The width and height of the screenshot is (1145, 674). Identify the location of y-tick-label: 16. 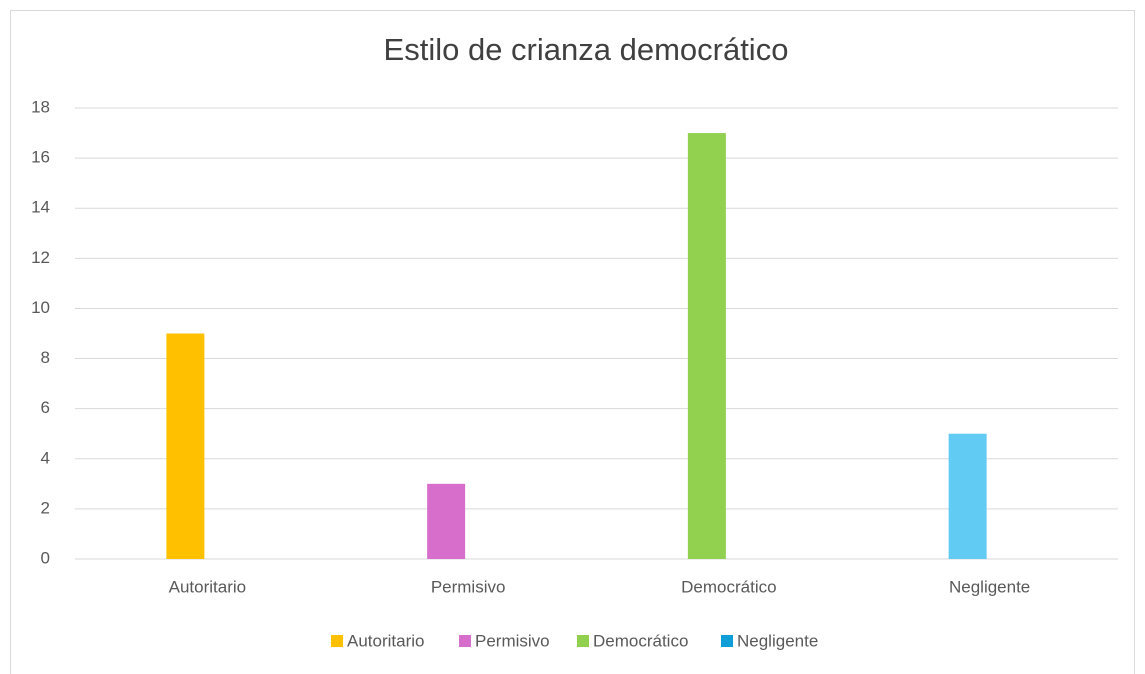
(40, 157).